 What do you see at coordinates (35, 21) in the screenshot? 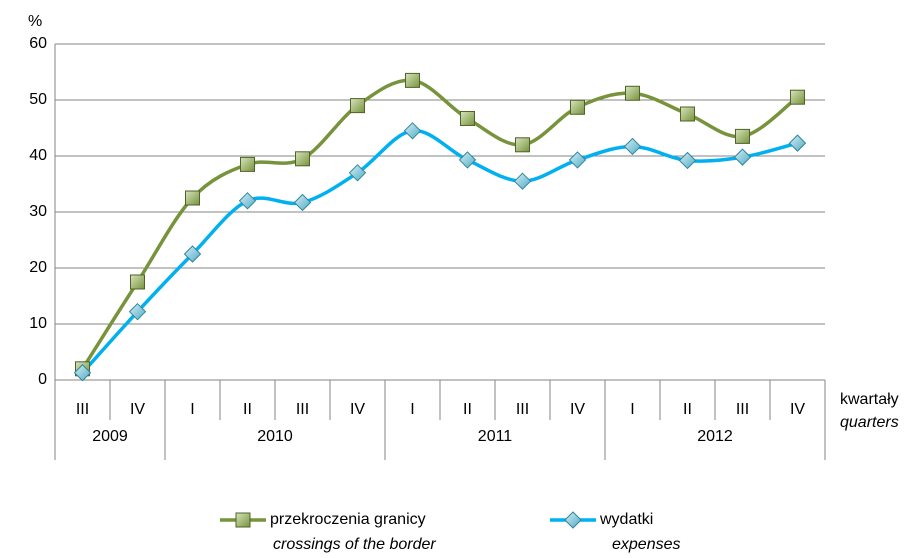
I see `y-axis-label: %` at bounding box center [35, 21].